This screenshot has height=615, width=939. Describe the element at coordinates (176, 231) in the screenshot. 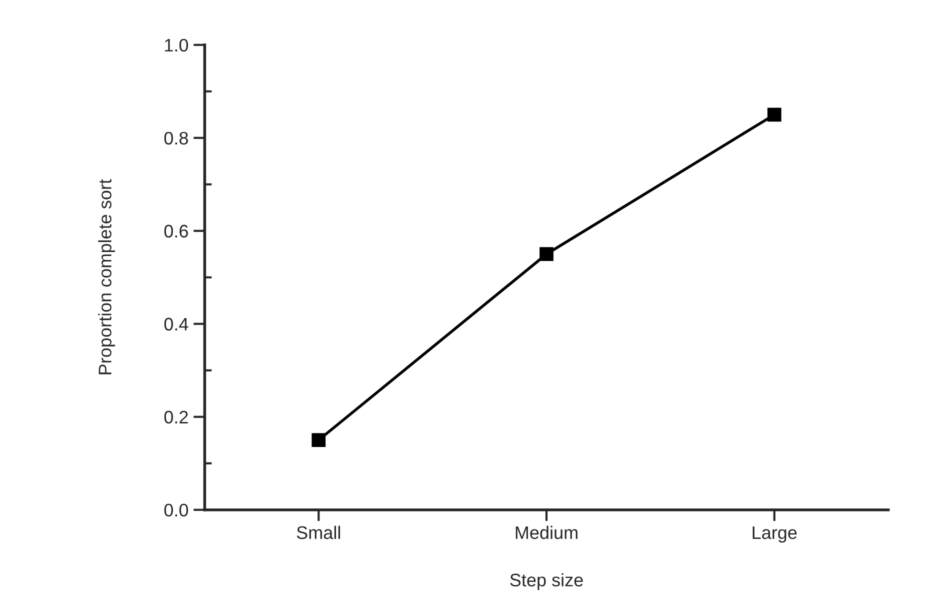

I see `y-tick-label: 0.6` at that location.